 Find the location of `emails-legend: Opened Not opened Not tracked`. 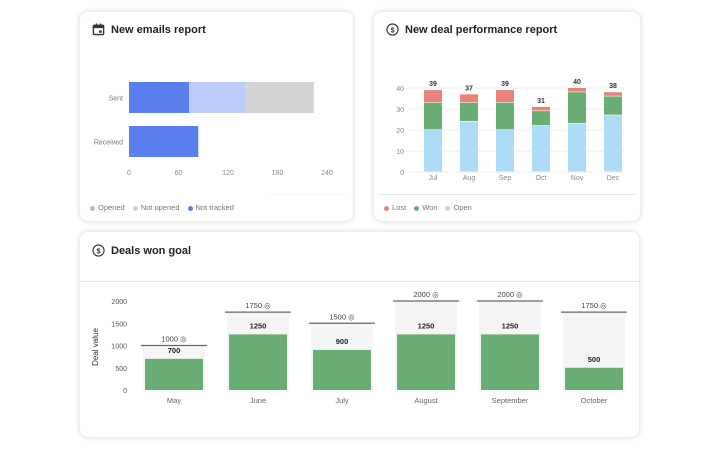

emails-legend: Opened Not opened Not tracked is located at coordinates (162, 207).